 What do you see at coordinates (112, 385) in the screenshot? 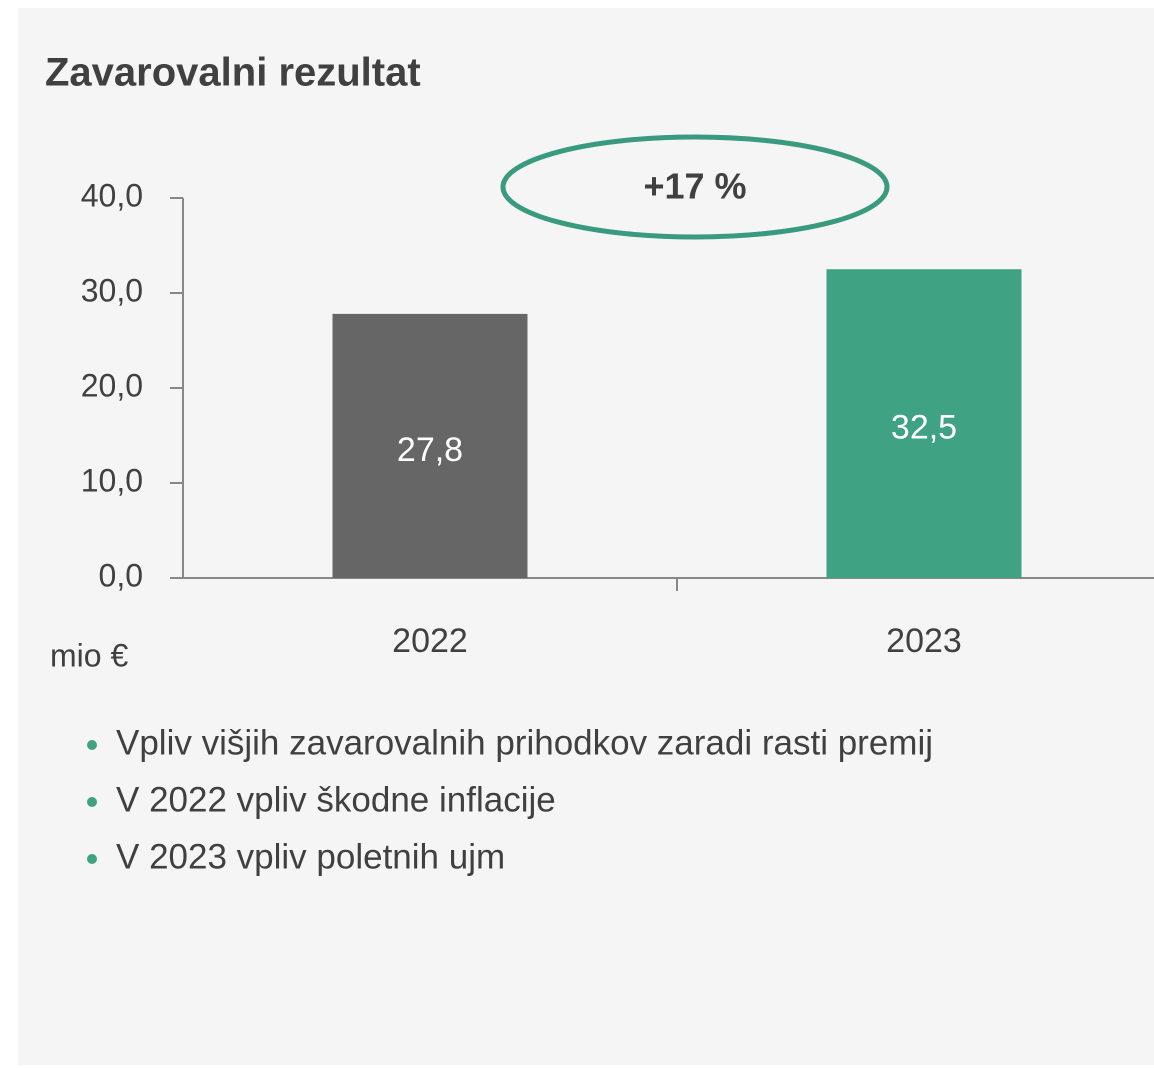
I see `y-tick-label: 20,0` at bounding box center [112, 385].